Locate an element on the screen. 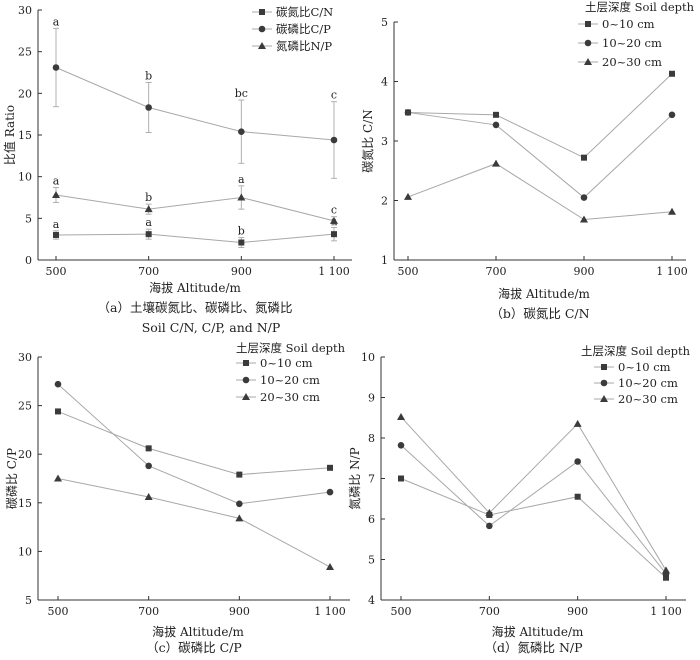 Image resolution: width=700 pixels, height=660 pixels. legend-label-b: 20~30 cm is located at coordinates (632, 62).